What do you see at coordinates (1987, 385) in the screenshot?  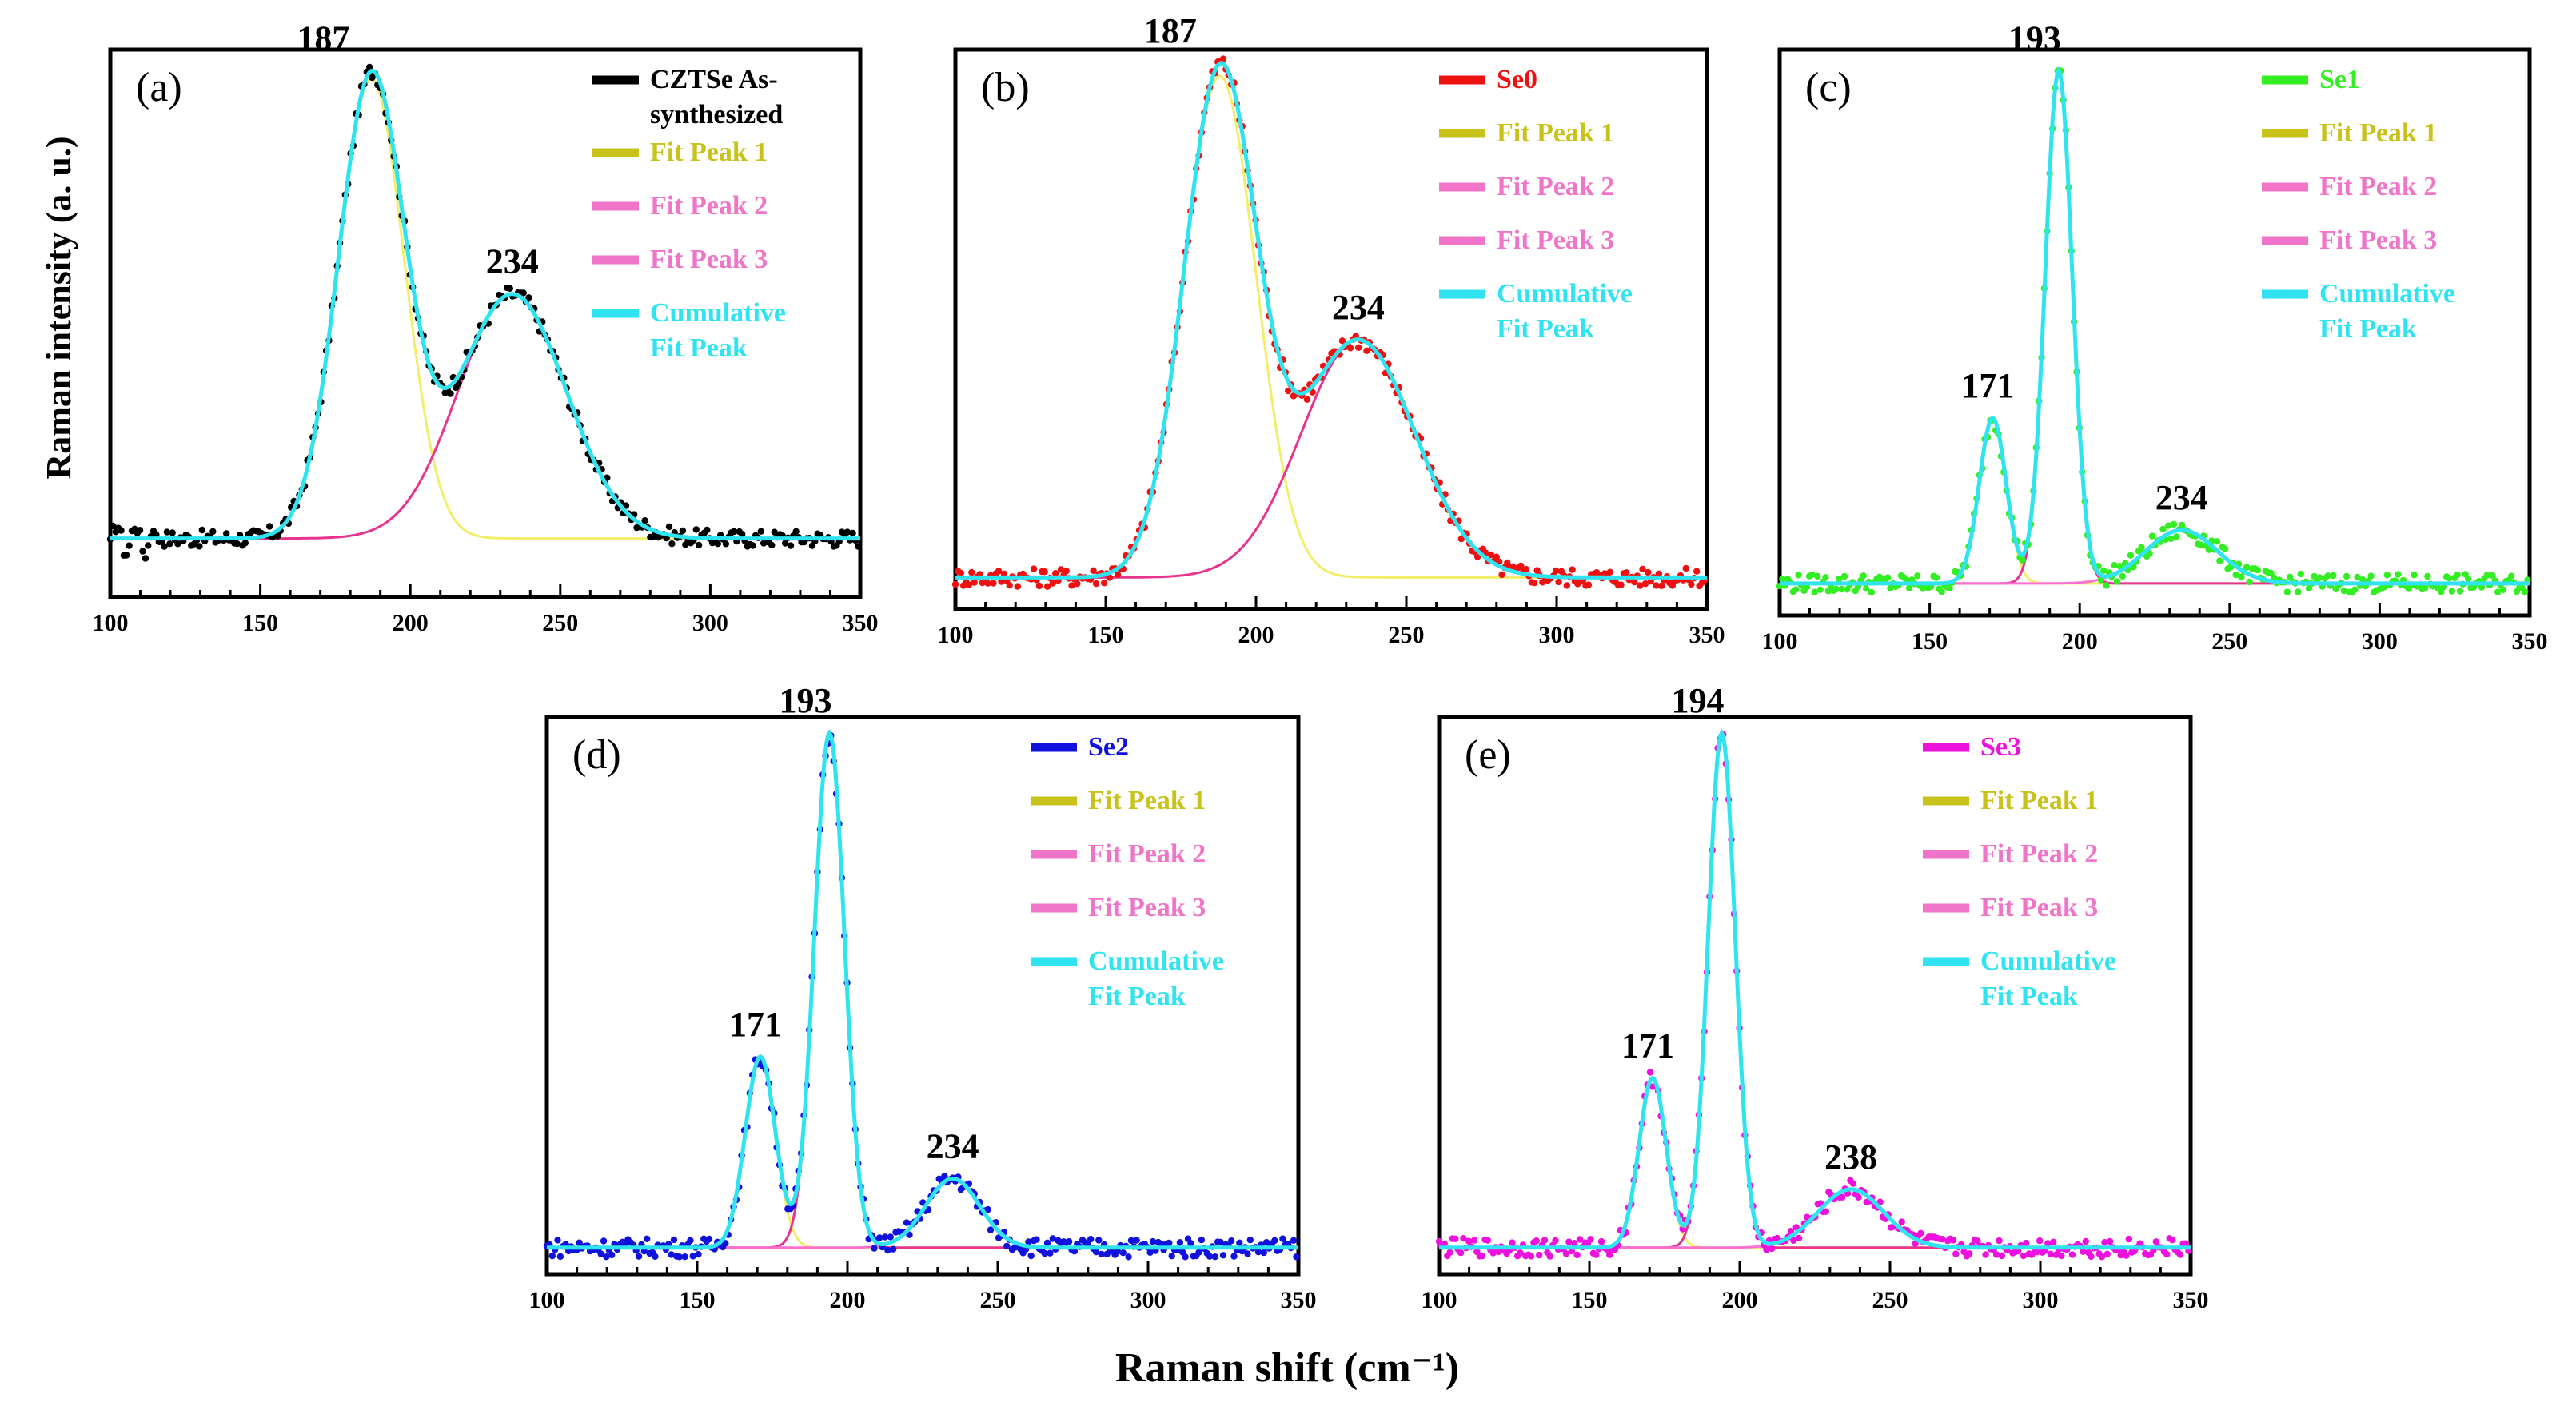 I see `peak-annotation-c: 171` at bounding box center [1987, 385].